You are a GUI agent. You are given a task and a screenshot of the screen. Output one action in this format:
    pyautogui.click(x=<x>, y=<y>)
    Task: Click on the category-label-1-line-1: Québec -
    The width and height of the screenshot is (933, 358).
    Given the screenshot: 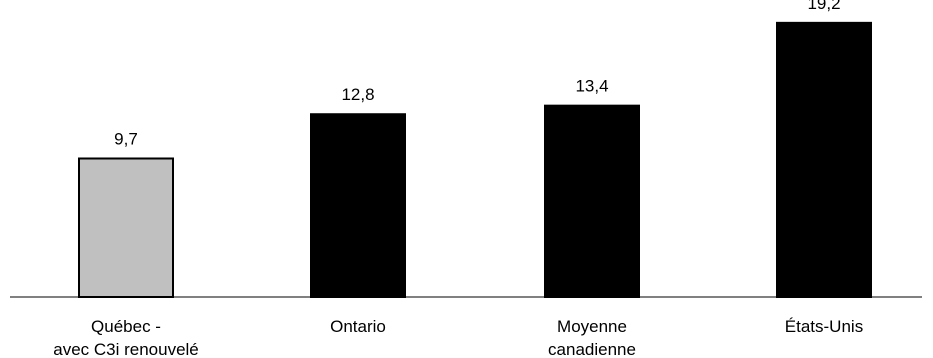 What is the action you would take?
    pyautogui.click(x=126, y=326)
    